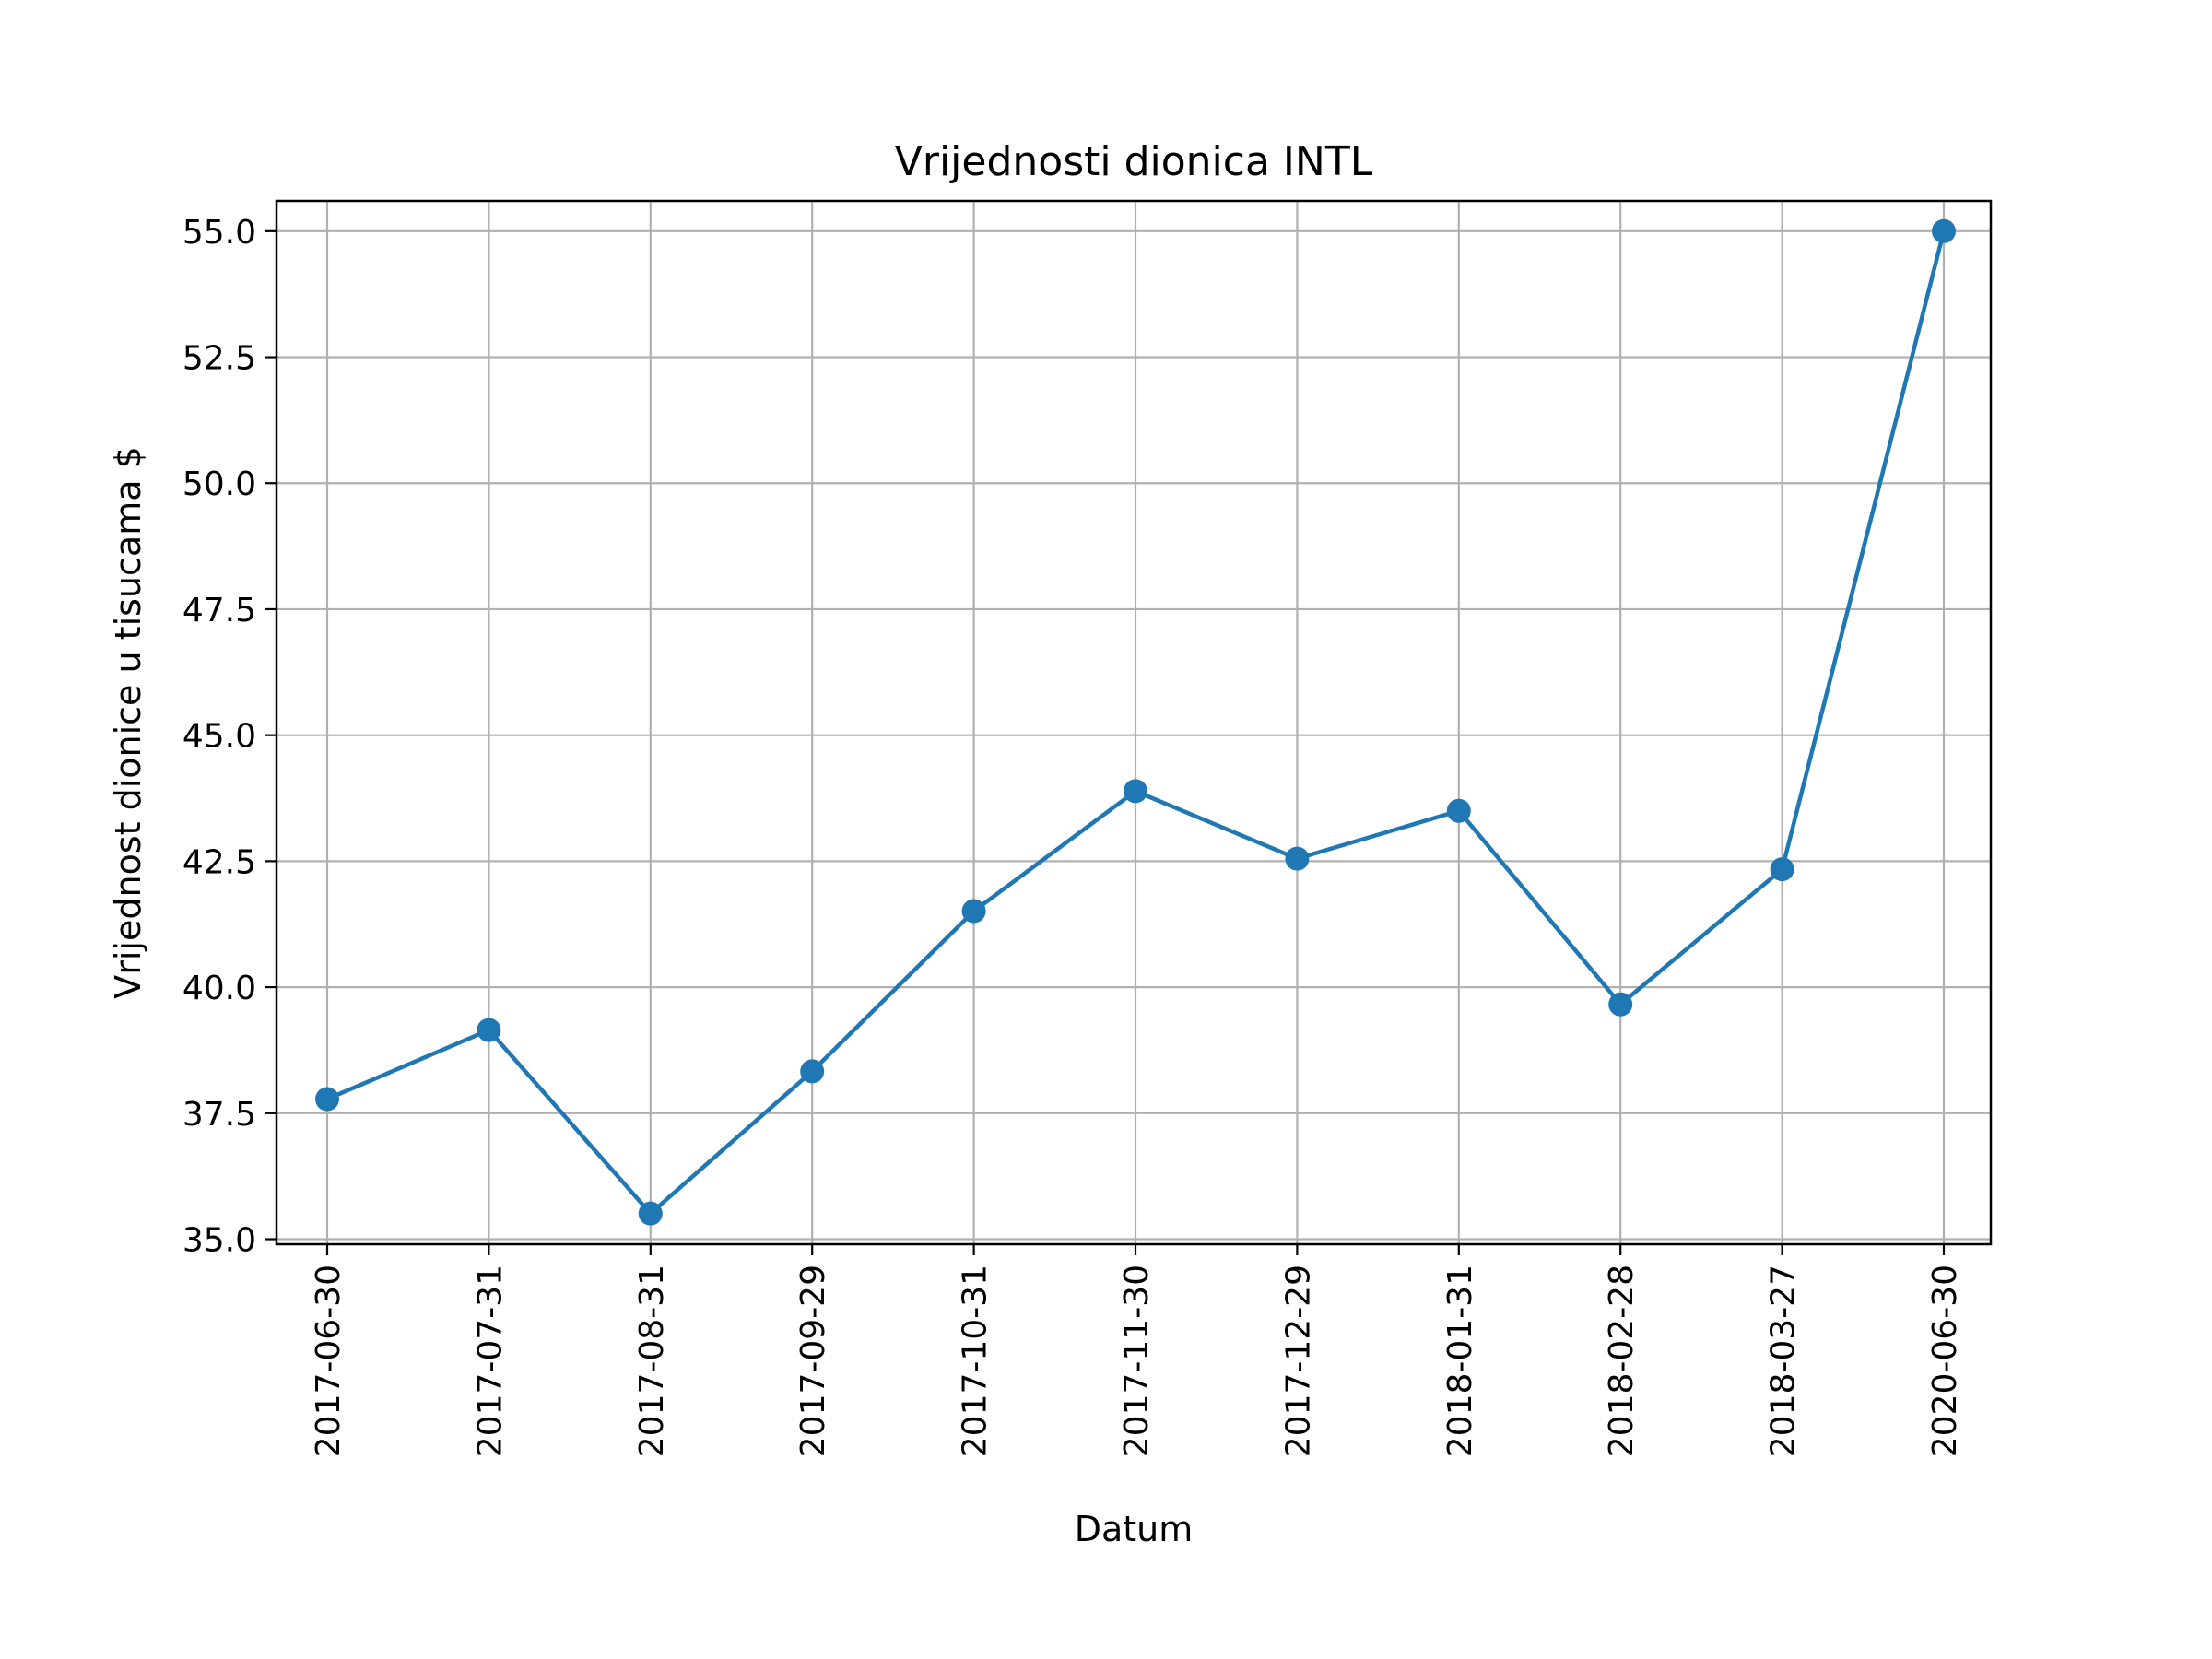  I want to click on x-tick-label: 2017-08-31, so click(652, 1361).